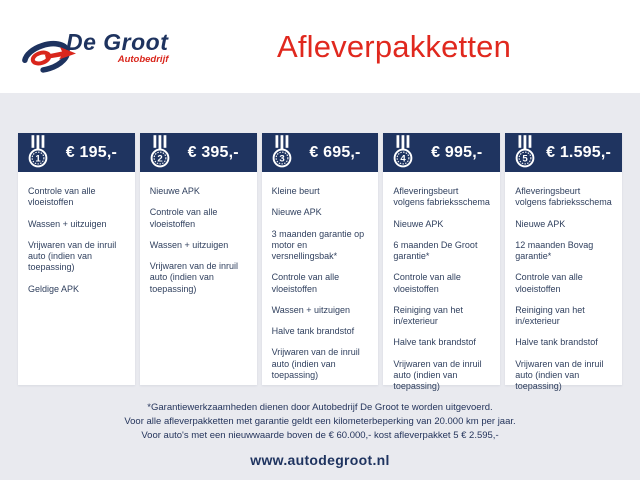 This screenshot has height=480, width=640. I want to click on package-price: € 1.595,-, so click(579, 152).